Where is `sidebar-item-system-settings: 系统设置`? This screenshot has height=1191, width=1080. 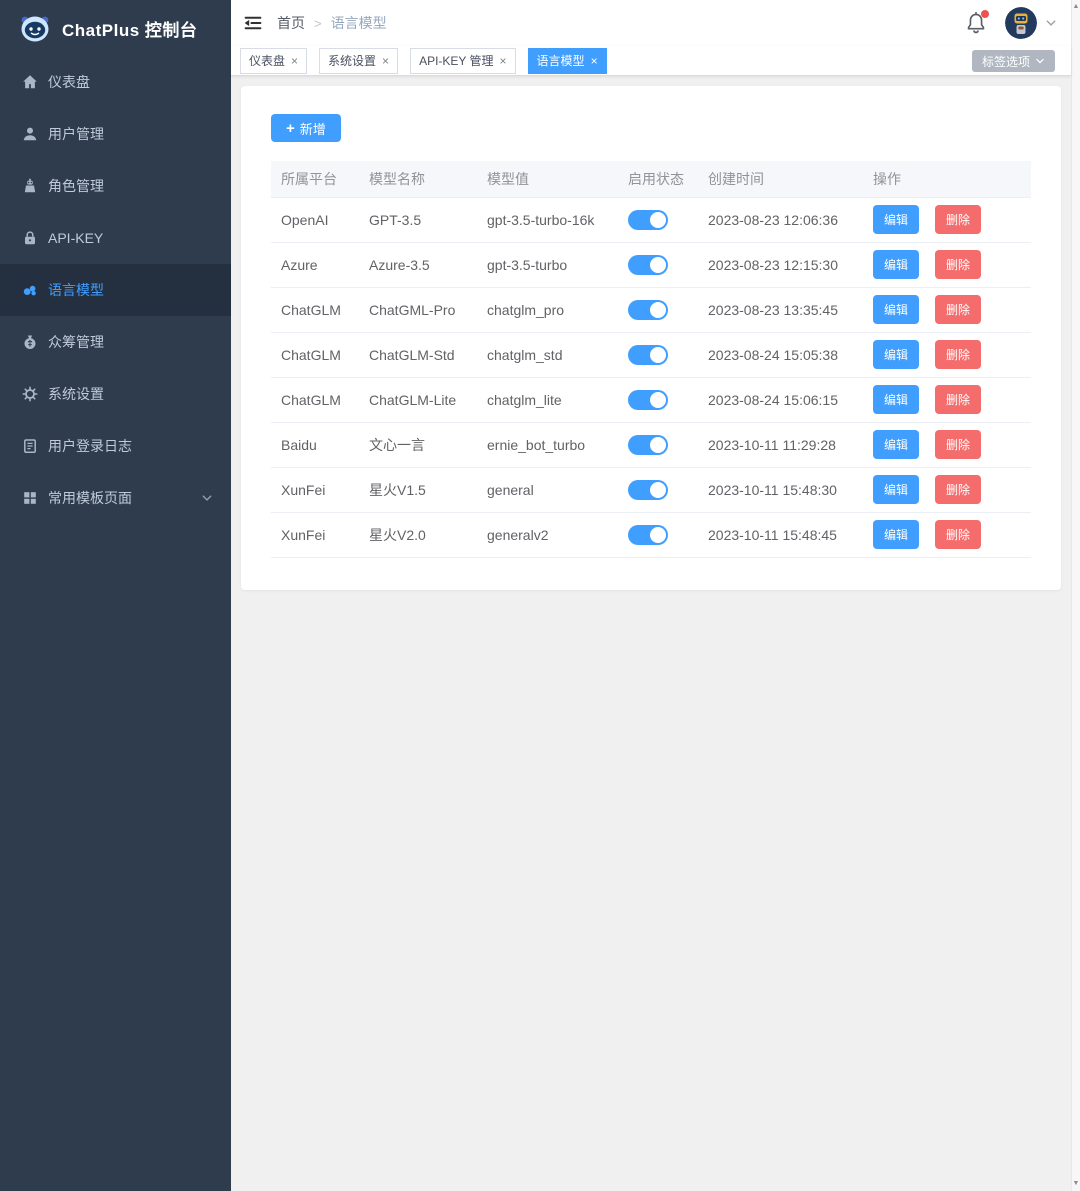 sidebar-item-system-settings: 系统设置 is located at coordinates (115, 394).